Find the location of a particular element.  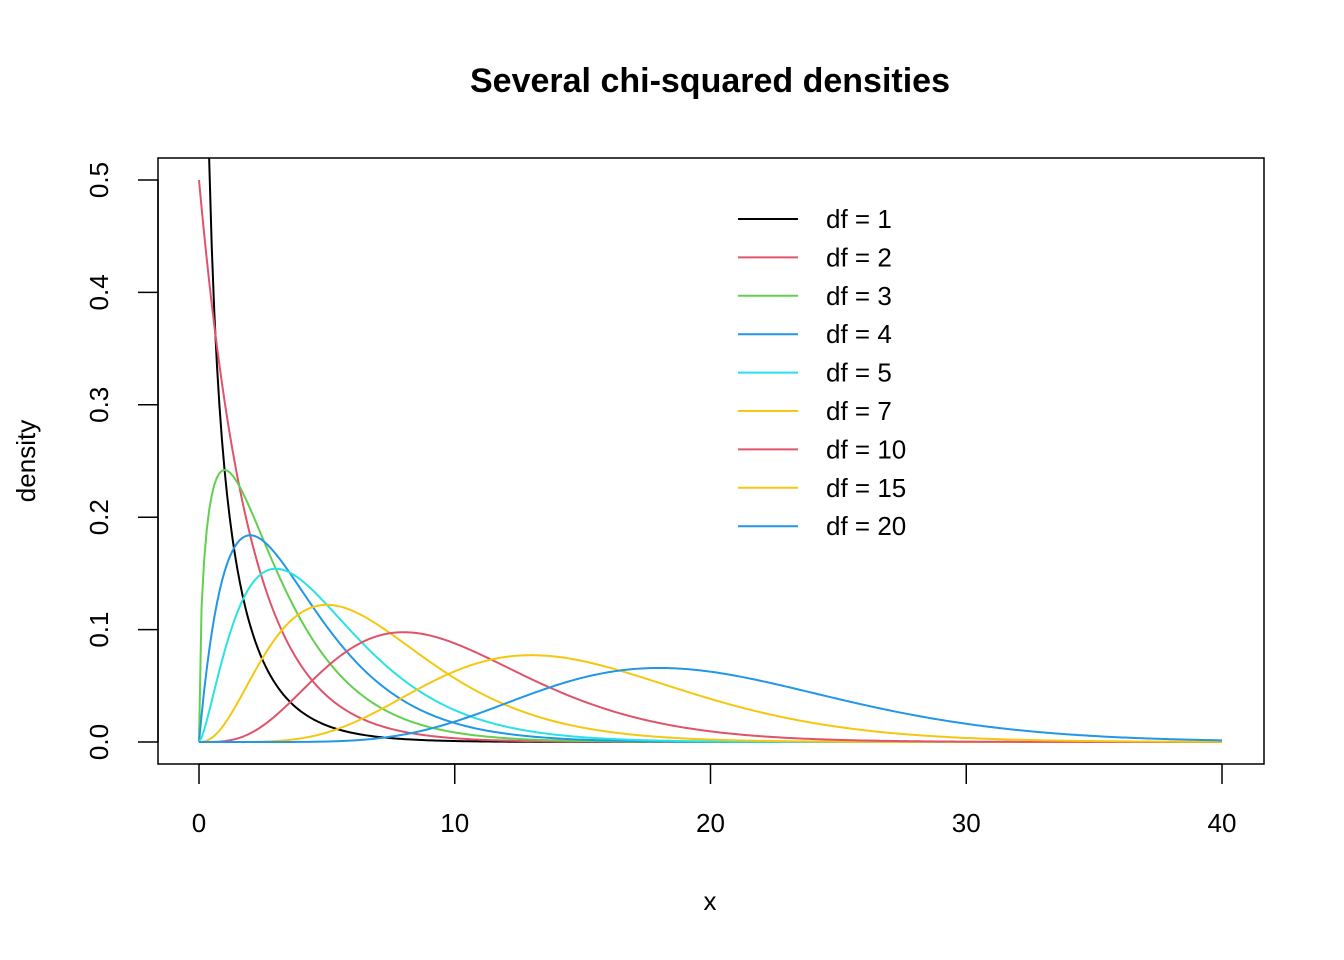

x-tick-label: 10 is located at coordinates (454, 823).